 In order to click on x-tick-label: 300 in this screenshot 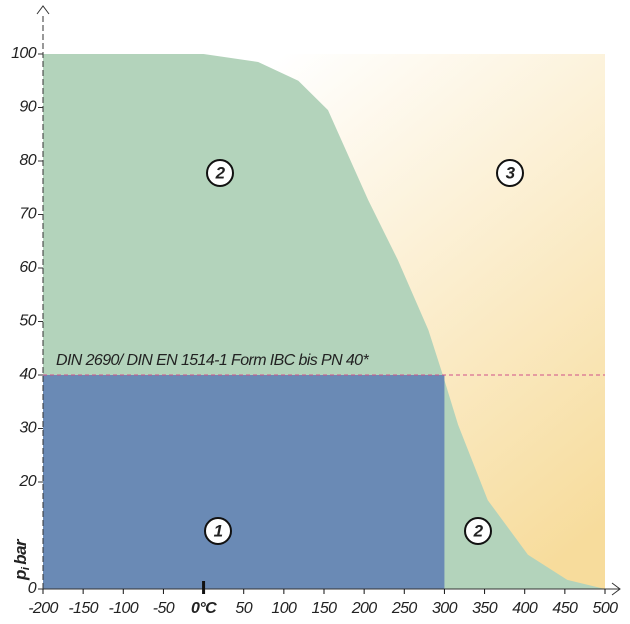, I will do `click(445, 608)`.